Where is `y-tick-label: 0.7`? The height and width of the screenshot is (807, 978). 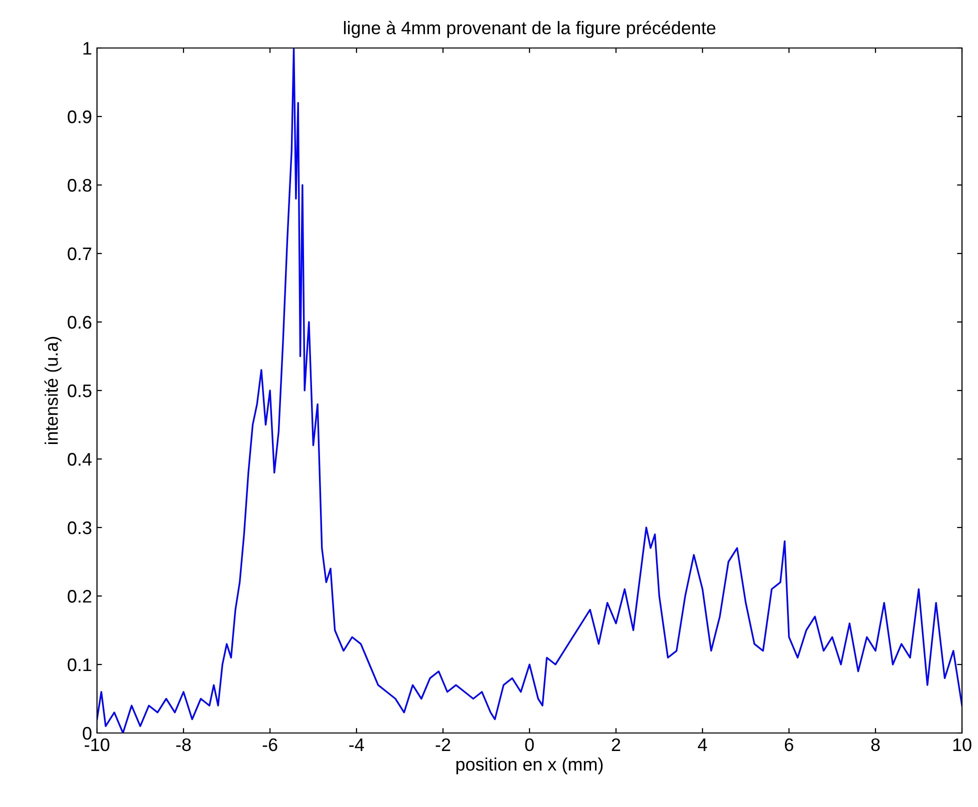
y-tick-label: 0.7 is located at coordinates (80, 253).